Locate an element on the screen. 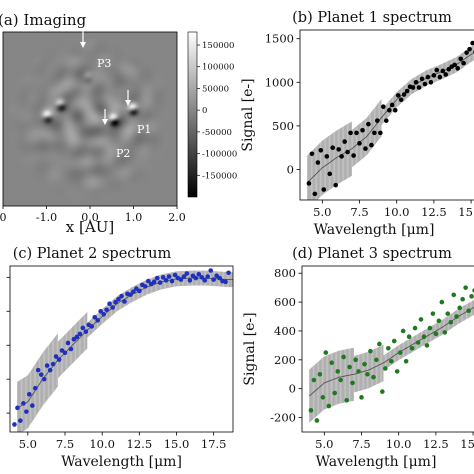  imaging-x-tick-label: 2.0 is located at coordinates (177, 217).